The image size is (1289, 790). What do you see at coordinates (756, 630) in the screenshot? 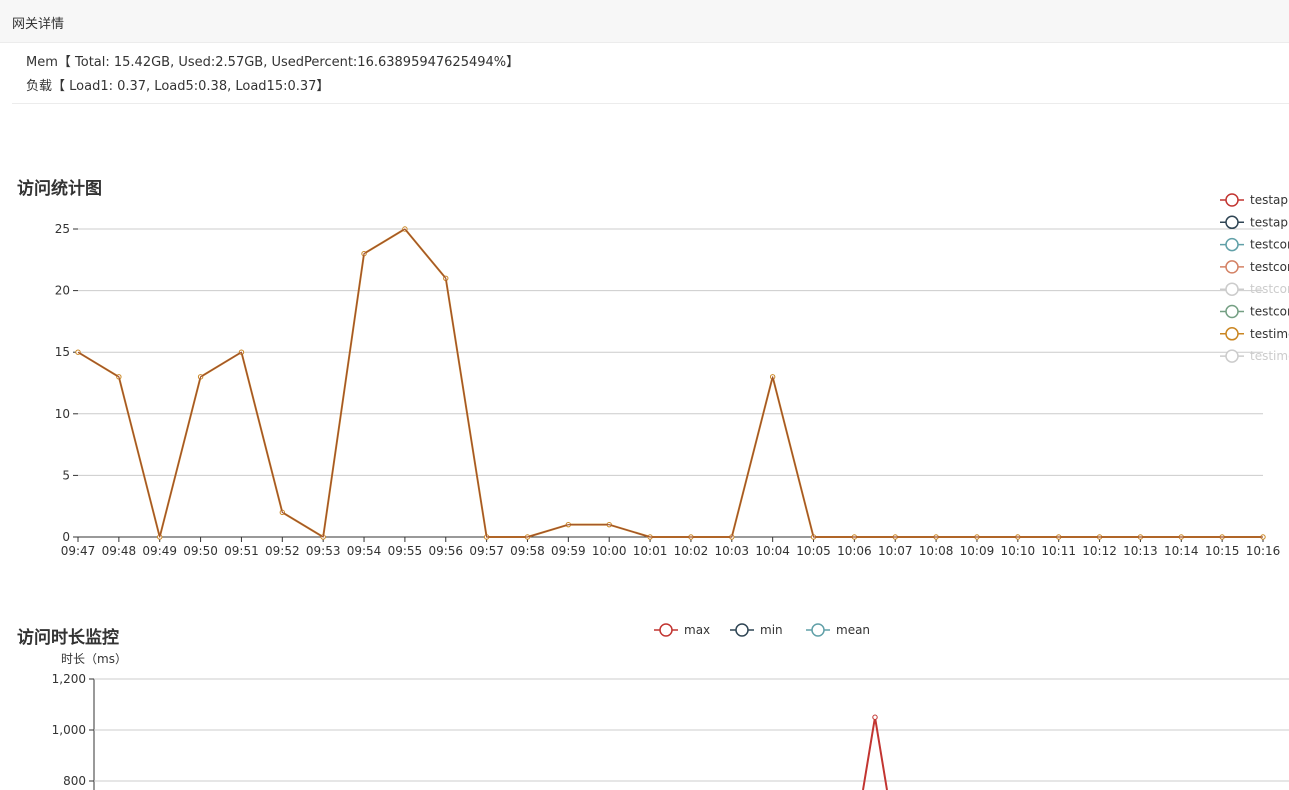
I see `legend-item: min` at bounding box center [756, 630].